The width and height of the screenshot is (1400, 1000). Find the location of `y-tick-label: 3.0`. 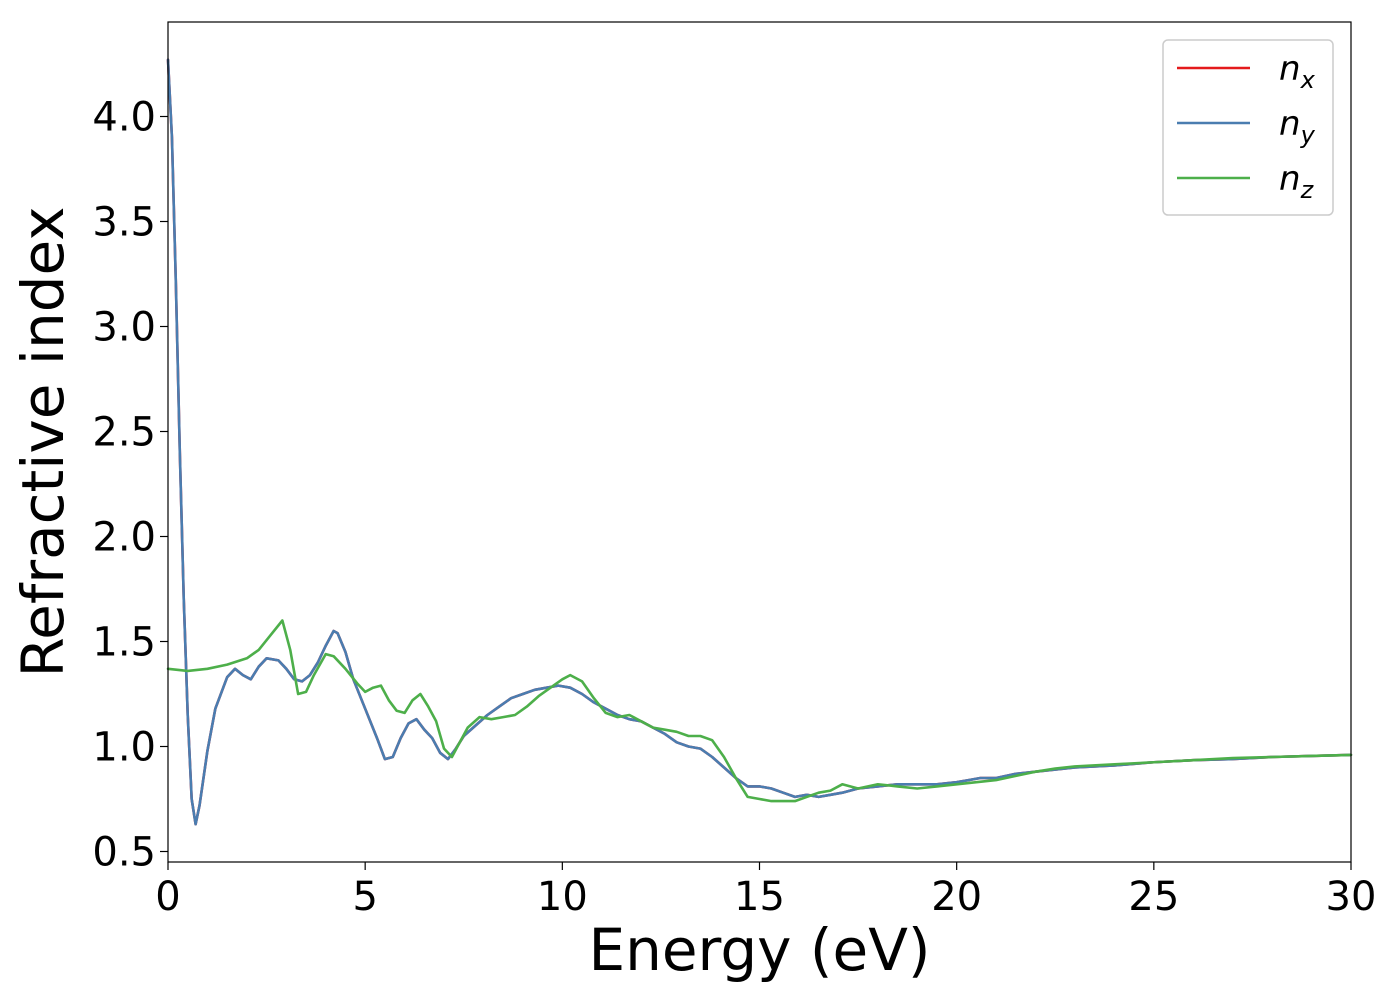

y-tick-label: 3.0 is located at coordinates (124, 328).